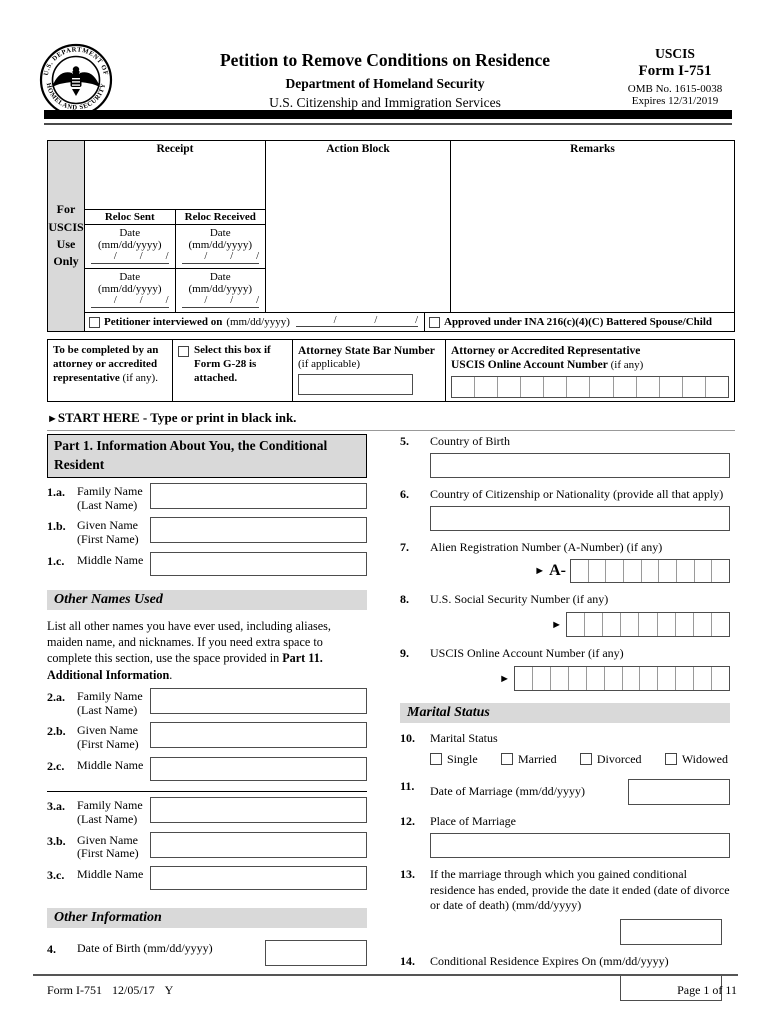 Image resolution: width=770 pixels, height=1024 pixels. Describe the element at coordinates (506, 759) in the screenshot. I see `married-checkbox` at that location.